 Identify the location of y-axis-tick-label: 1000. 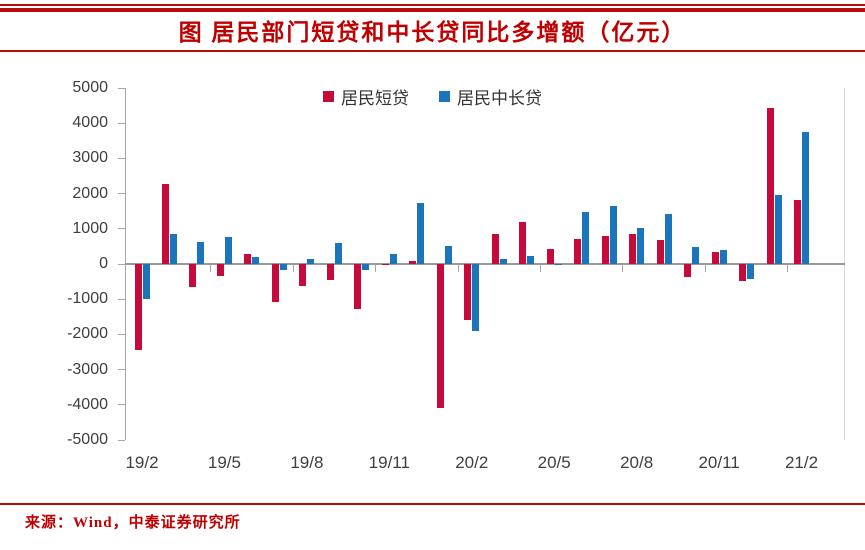
(90, 228).